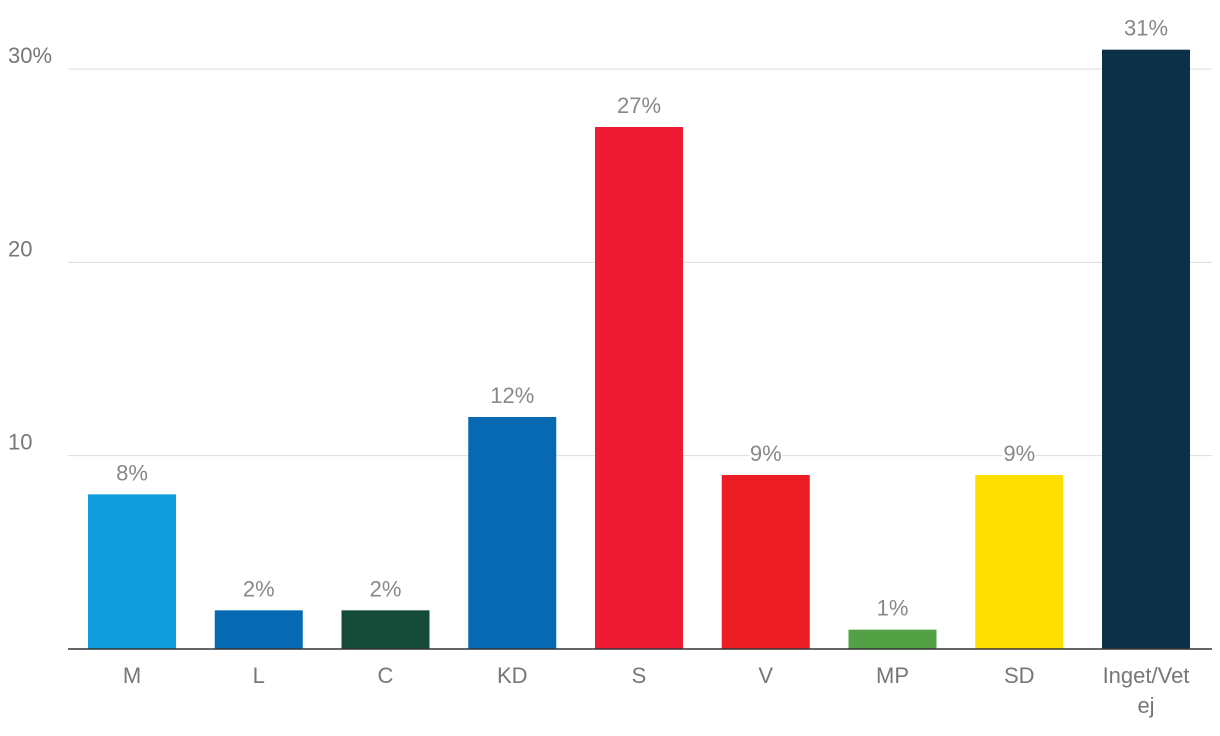  What do you see at coordinates (1145, 705) in the screenshot?
I see `x-tick-label: ej` at bounding box center [1145, 705].